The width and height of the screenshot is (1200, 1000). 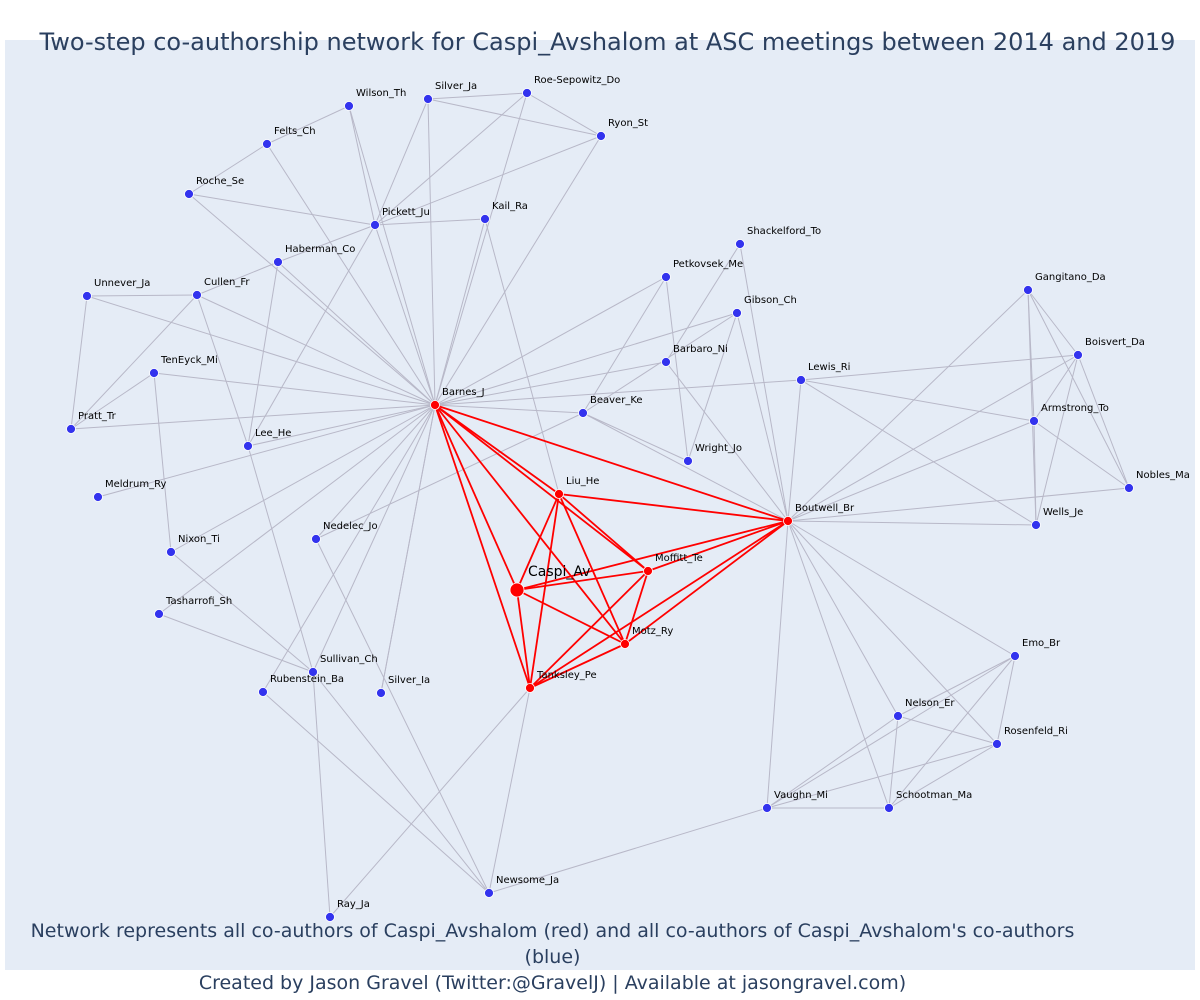 I want to click on node-gibson-ch, so click(x=737, y=313).